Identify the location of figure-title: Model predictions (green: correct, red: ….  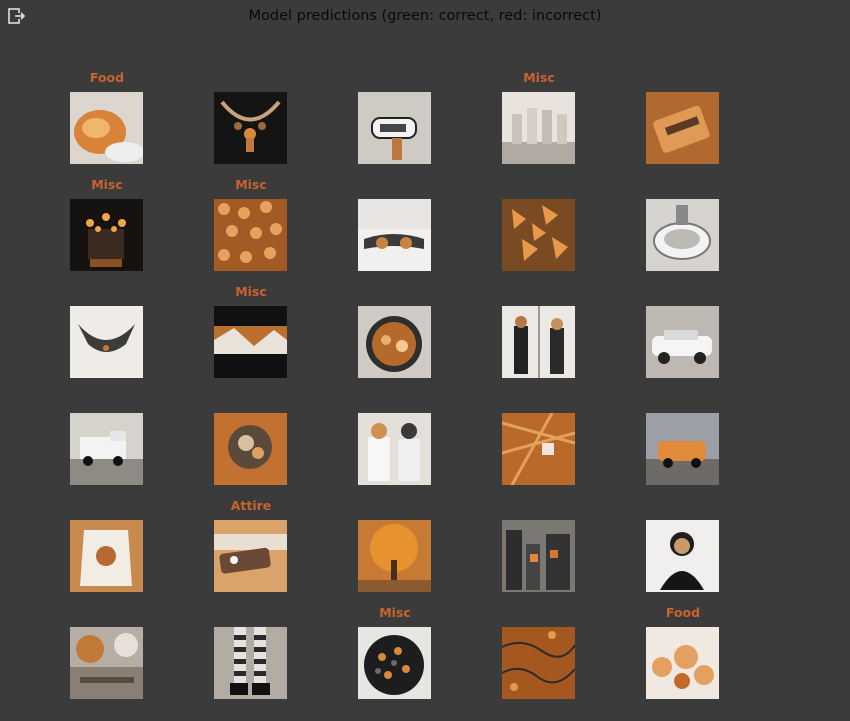
(425, 16).